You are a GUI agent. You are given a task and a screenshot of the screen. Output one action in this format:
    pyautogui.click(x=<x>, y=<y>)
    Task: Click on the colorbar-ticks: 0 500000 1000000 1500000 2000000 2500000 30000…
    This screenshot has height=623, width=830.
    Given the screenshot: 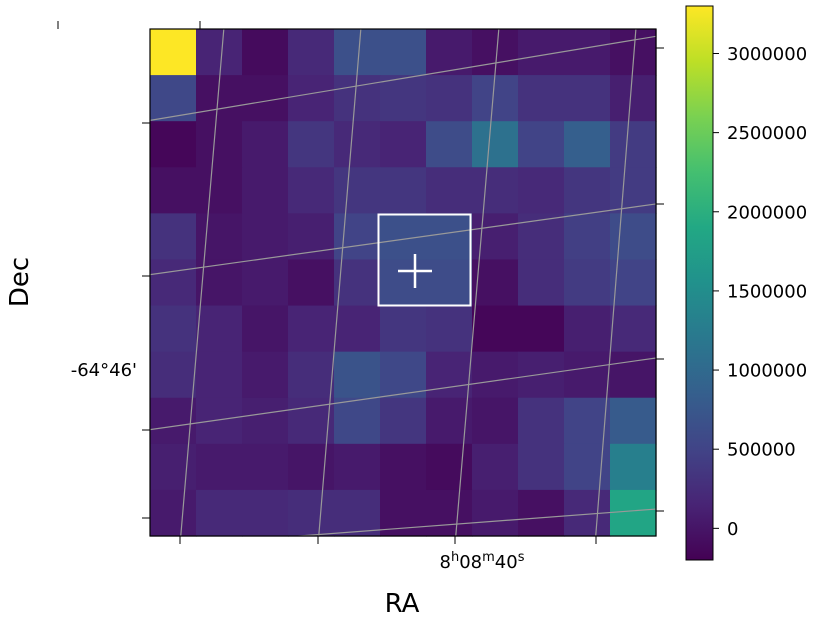 What is the action you would take?
    pyautogui.click(x=760, y=292)
    